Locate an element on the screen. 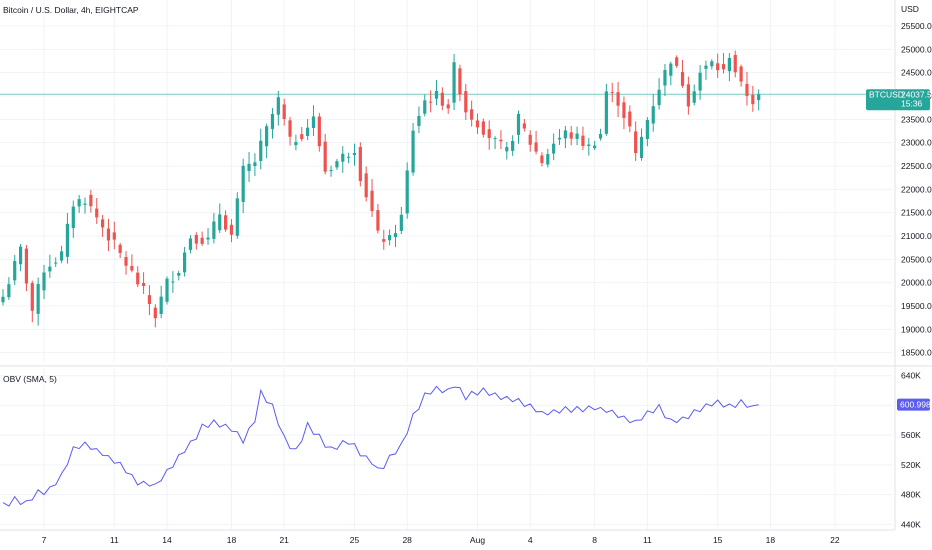 Image resolution: width=932 pixels, height=550 pixels. price-axis-tick-label: 23500.00 is located at coordinates (916, 119).